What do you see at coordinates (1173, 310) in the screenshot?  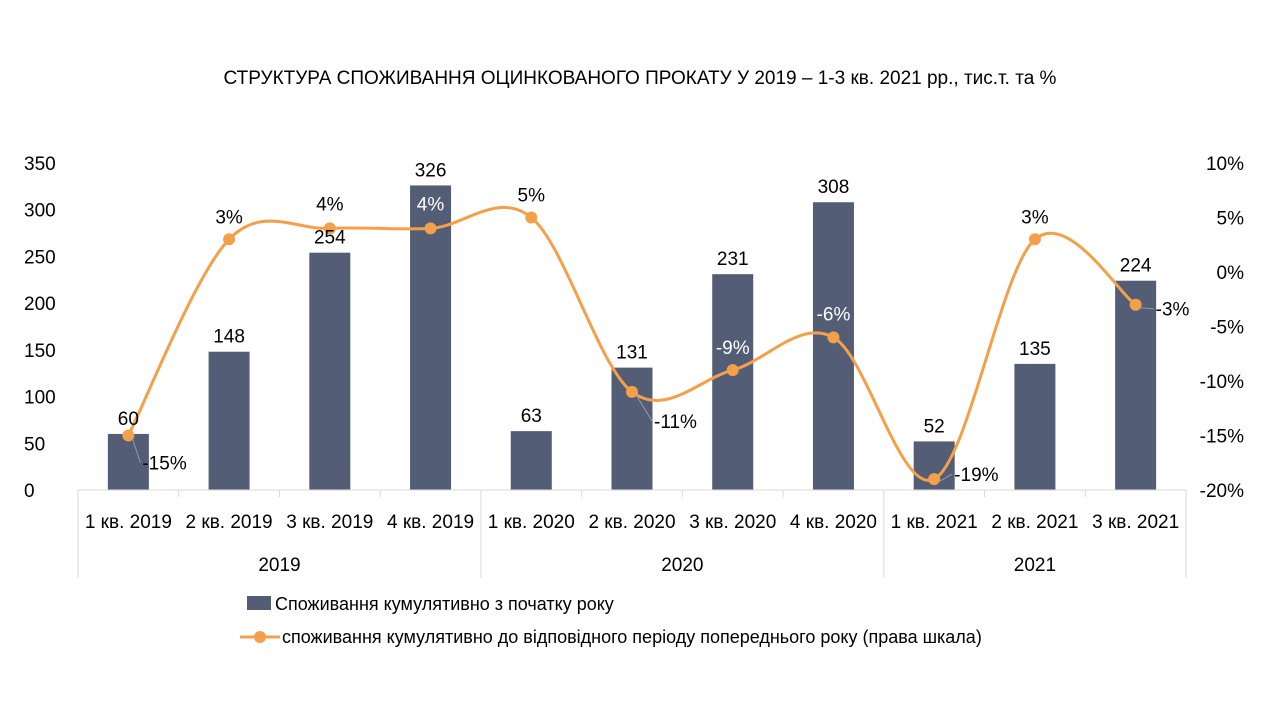 I see `line-value-label: -3%` at bounding box center [1173, 310].